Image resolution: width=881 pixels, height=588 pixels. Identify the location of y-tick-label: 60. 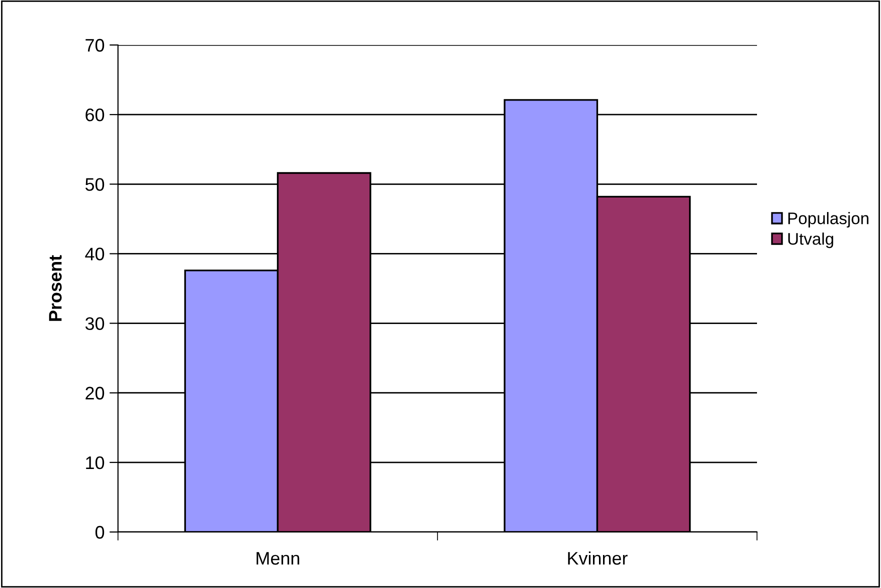
(95, 115).